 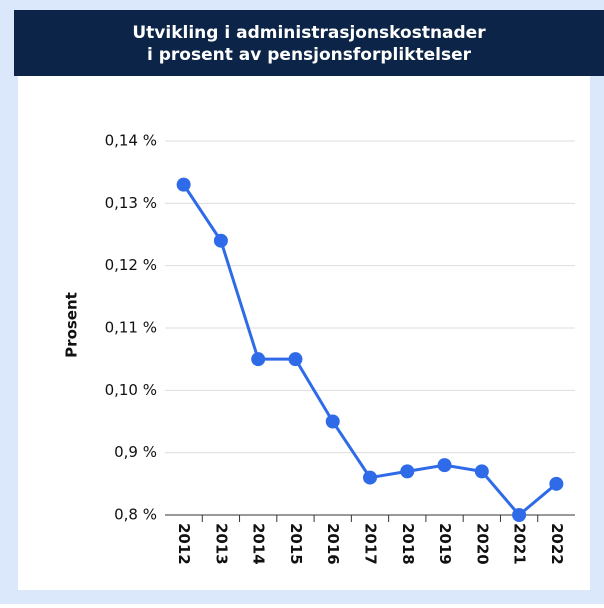 What do you see at coordinates (309, 33) in the screenshot?
I see `chart-title: Utvikling i administrasjonskostnader` at bounding box center [309, 33].